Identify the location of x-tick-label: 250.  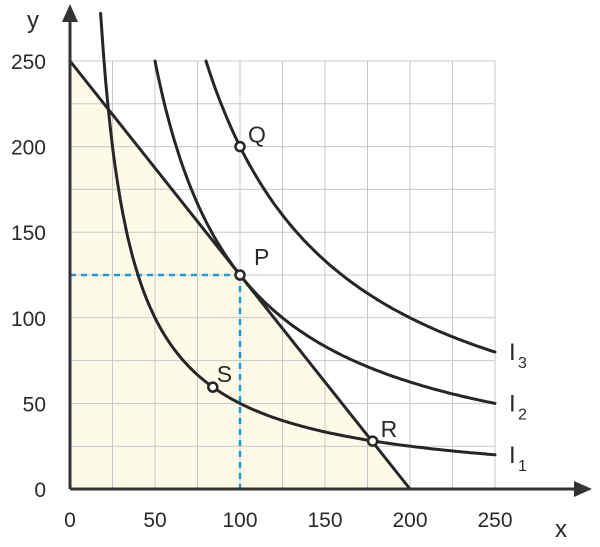
(494, 520).